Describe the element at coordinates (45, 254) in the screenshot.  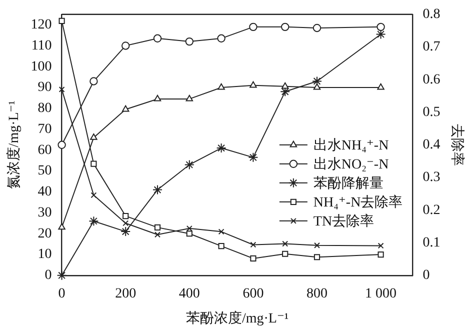
I see `y-tick-label: 10` at that location.